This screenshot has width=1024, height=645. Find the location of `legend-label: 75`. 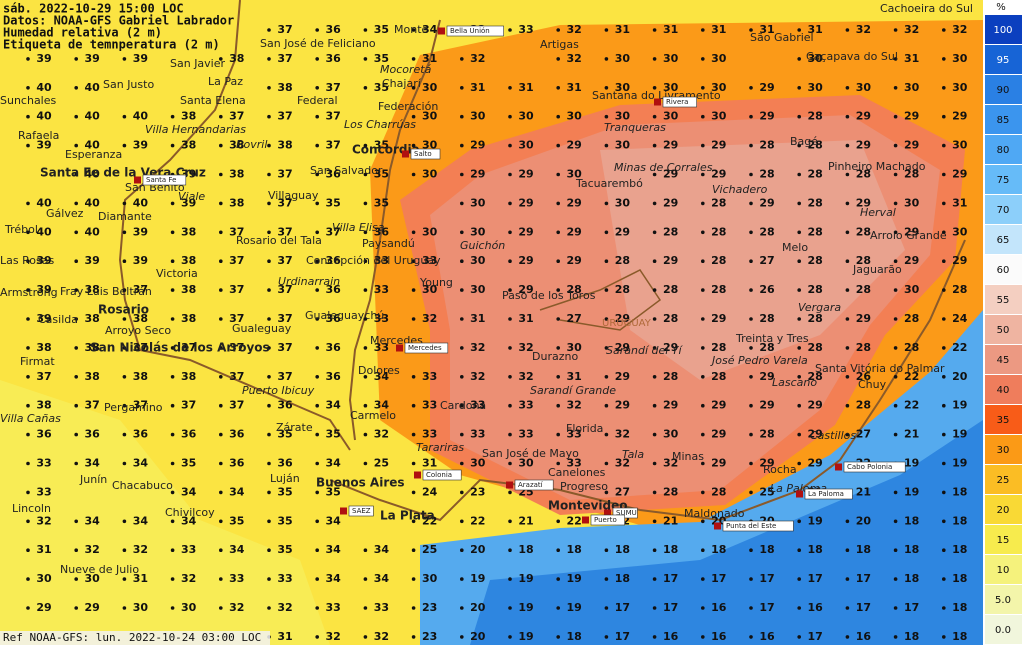

legend-label: 75 is located at coordinates (1003, 180).